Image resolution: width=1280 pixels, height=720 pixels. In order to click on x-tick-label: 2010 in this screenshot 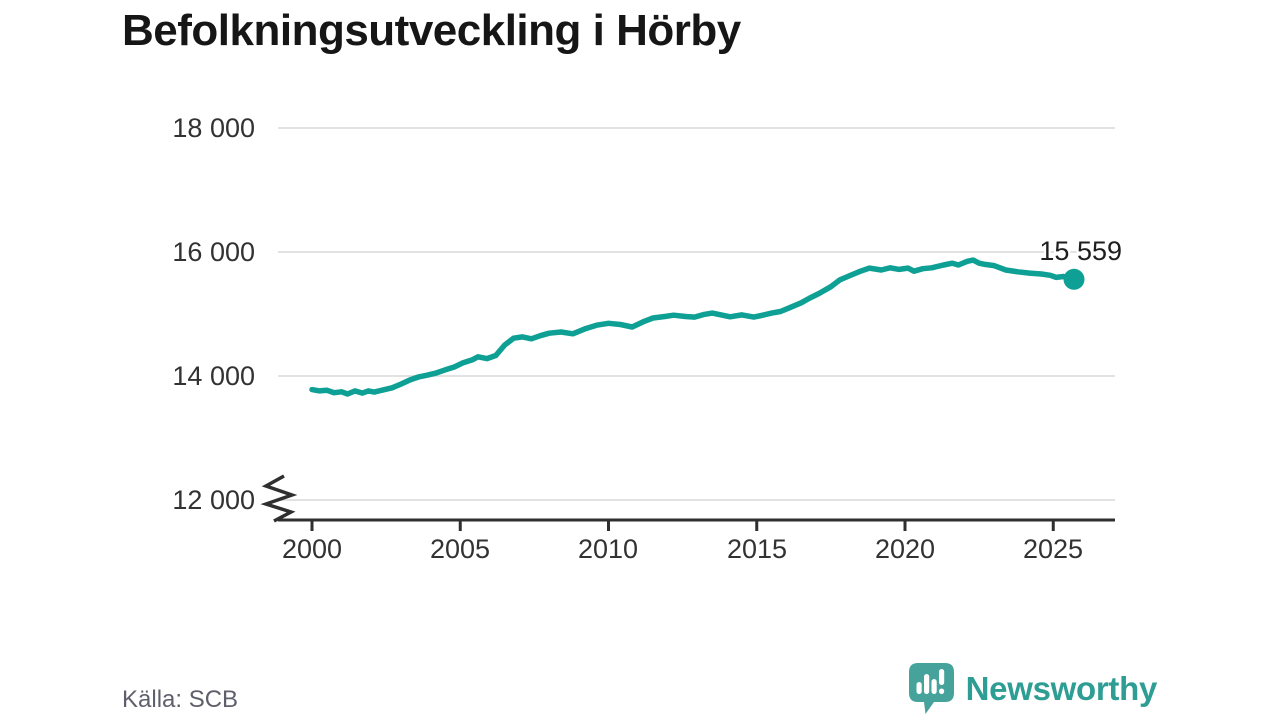, I will do `click(608, 549)`.